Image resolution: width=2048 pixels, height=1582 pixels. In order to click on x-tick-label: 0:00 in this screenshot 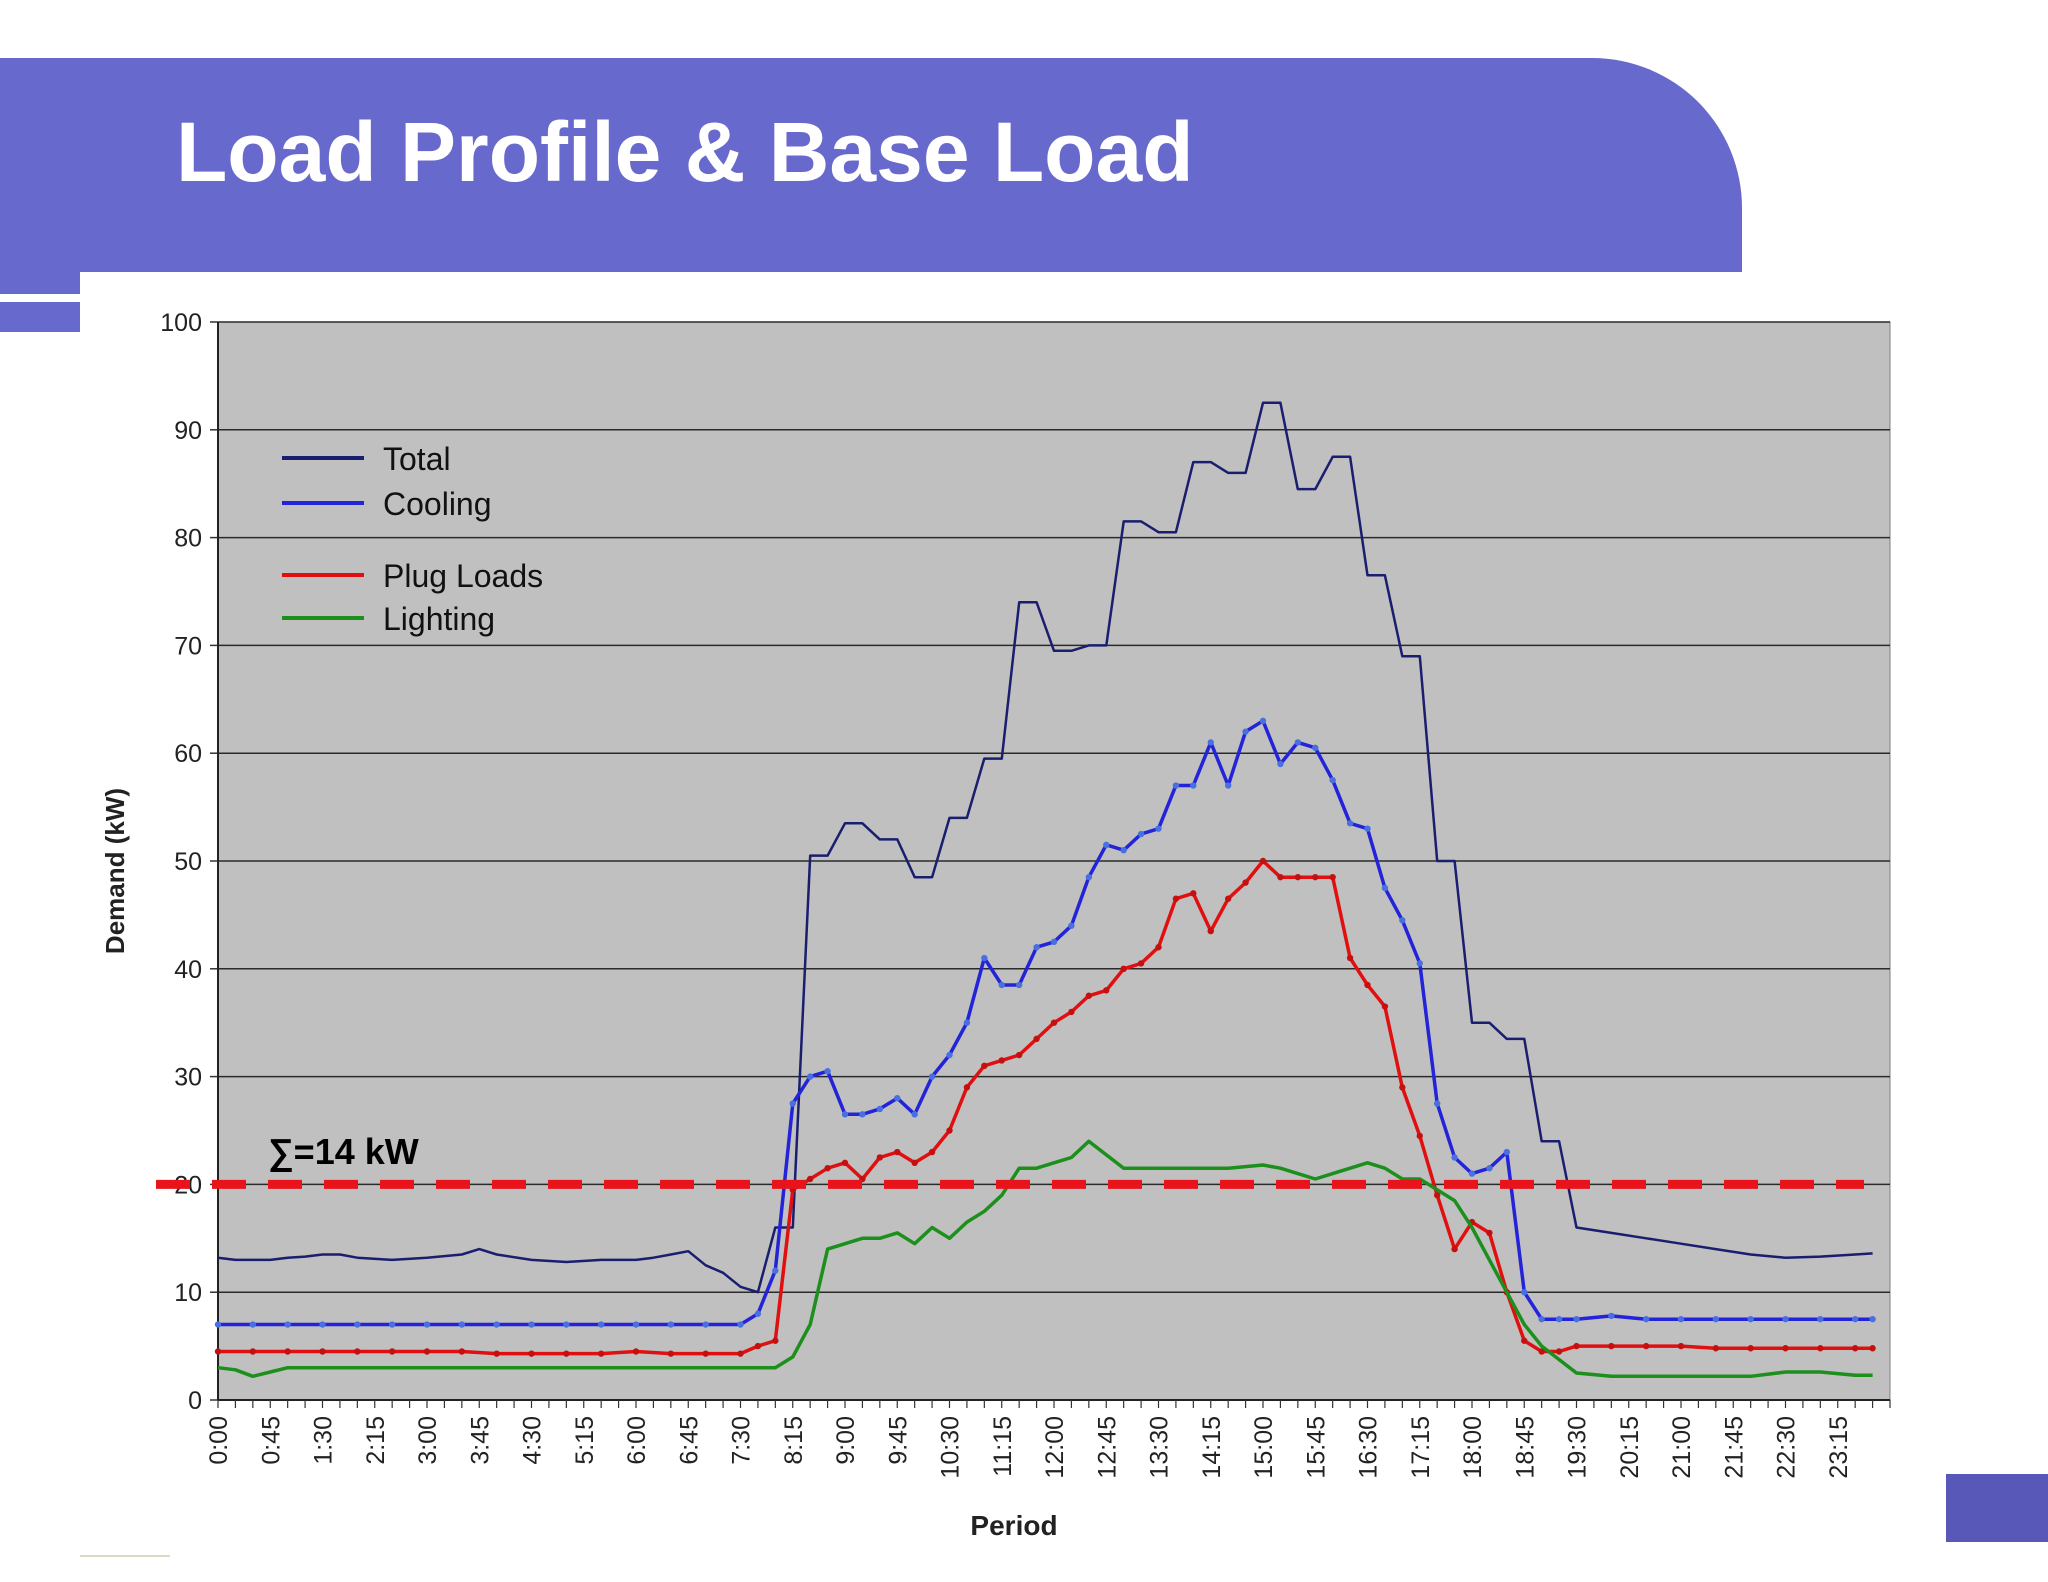, I will do `click(219, 1440)`.